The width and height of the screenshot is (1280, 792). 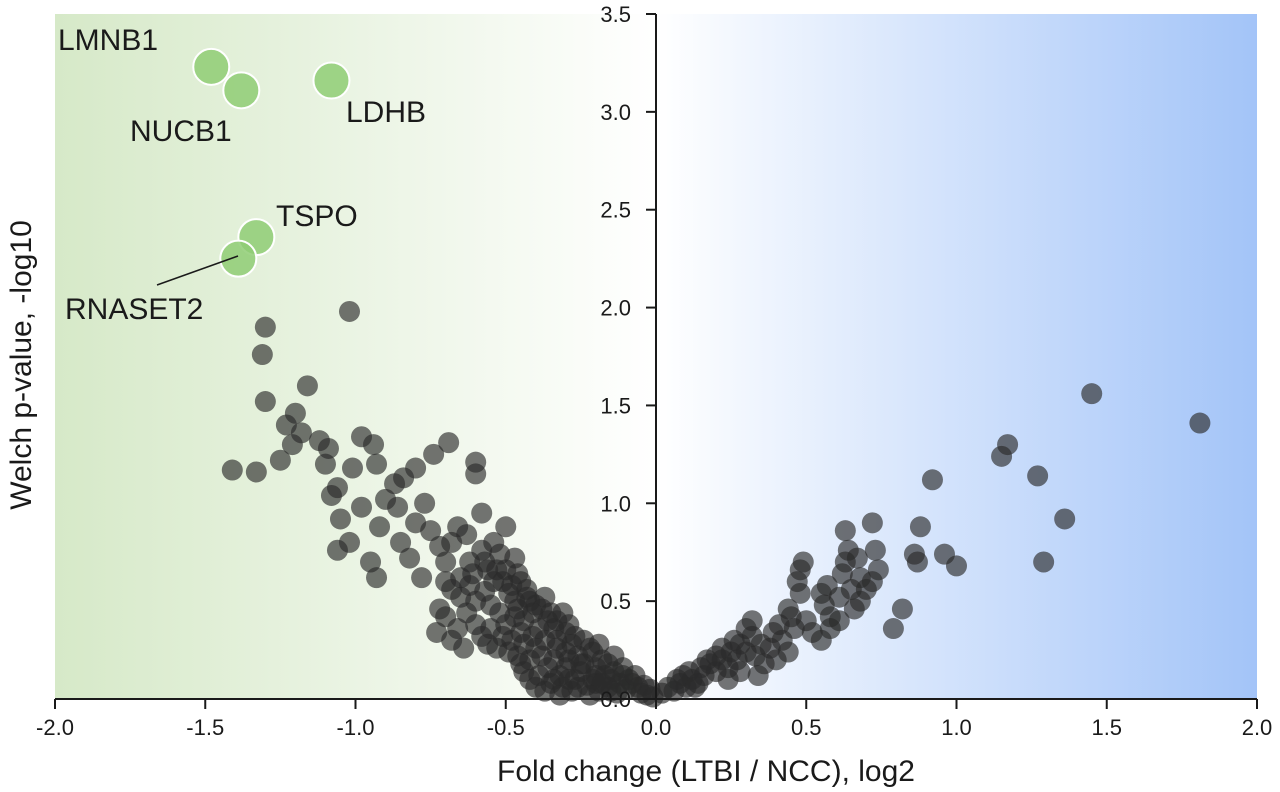 I want to click on y-tick-label: 3.0, so click(x=615, y=112).